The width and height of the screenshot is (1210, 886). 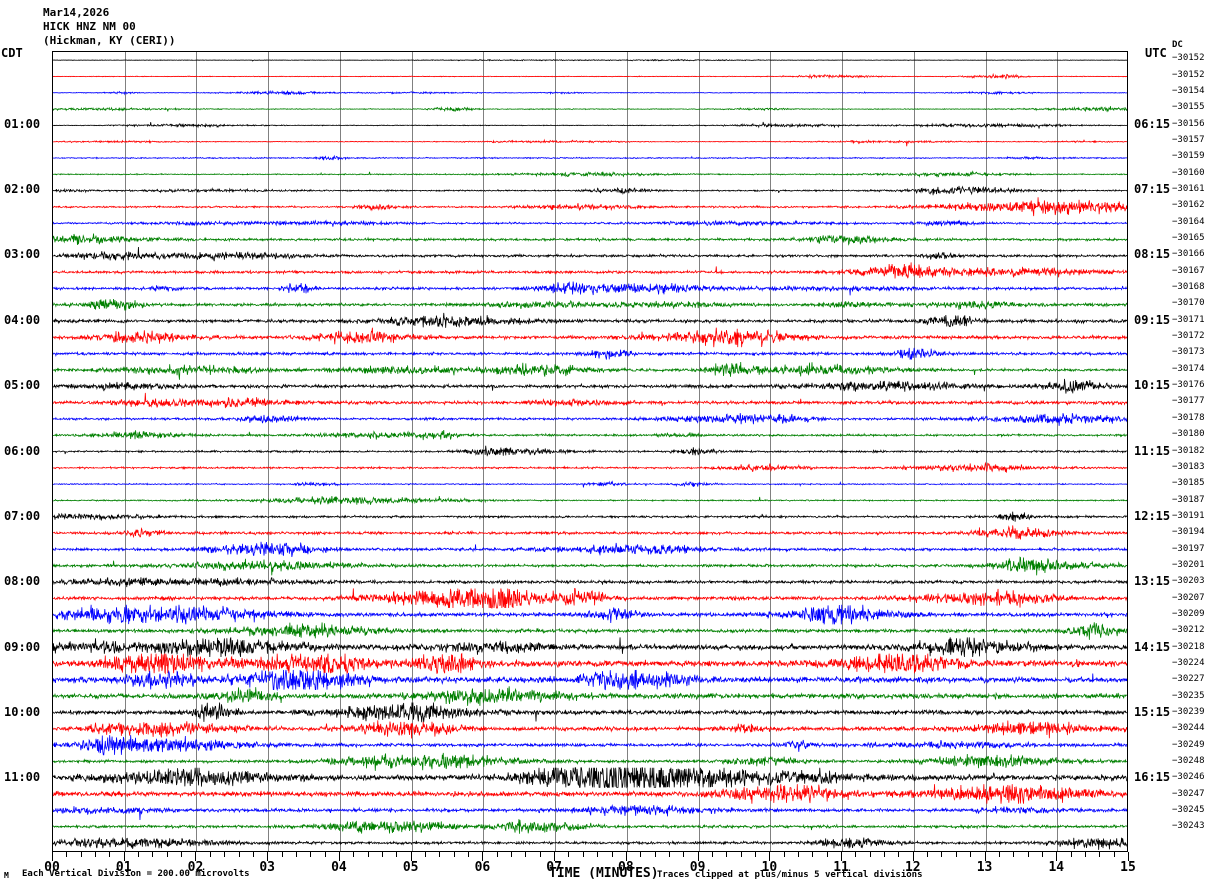 I want to click on dc-offset-value-21: −30177, so click(x=1188, y=401).